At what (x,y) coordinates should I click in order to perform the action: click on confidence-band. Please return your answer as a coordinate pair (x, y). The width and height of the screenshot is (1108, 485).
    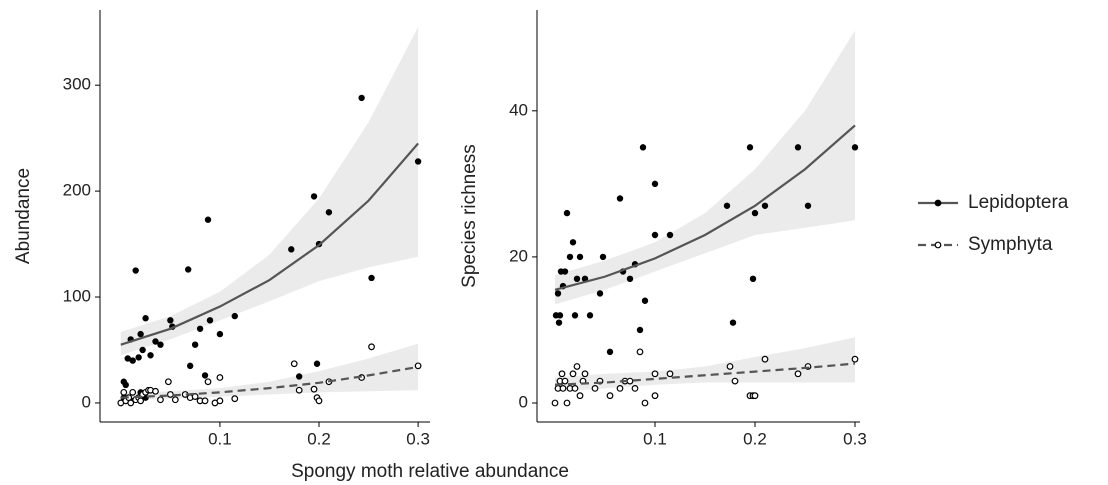
    Looking at the image, I should click on (269, 372).